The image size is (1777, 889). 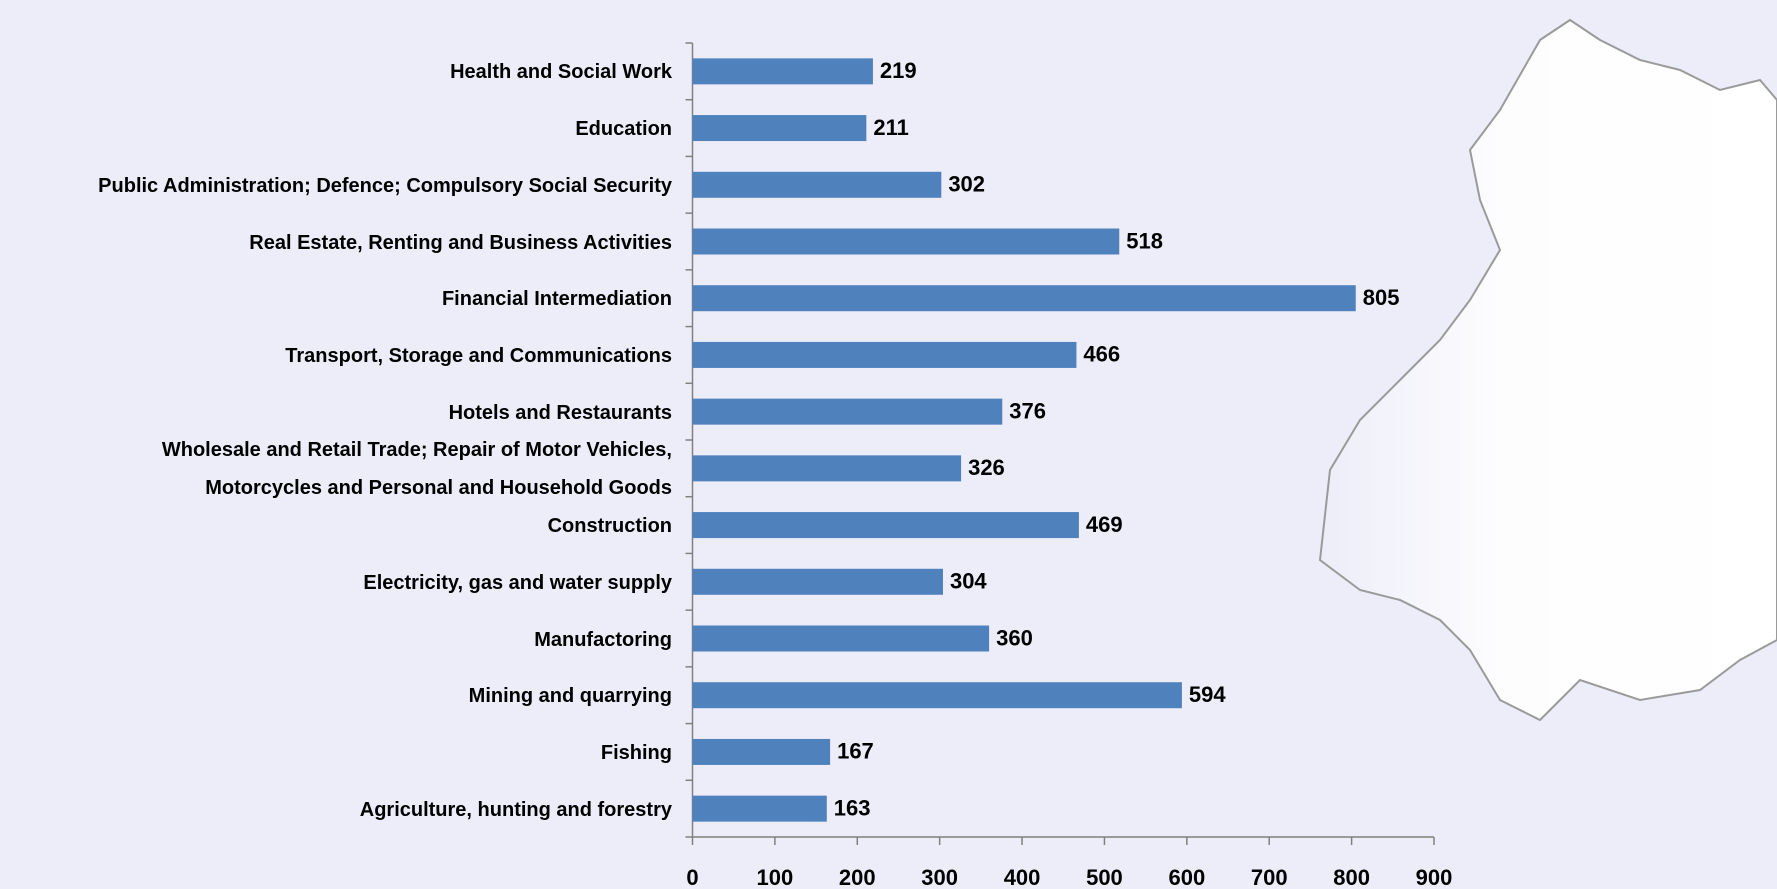 I want to click on data-label: 466, so click(x=1101, y=354).